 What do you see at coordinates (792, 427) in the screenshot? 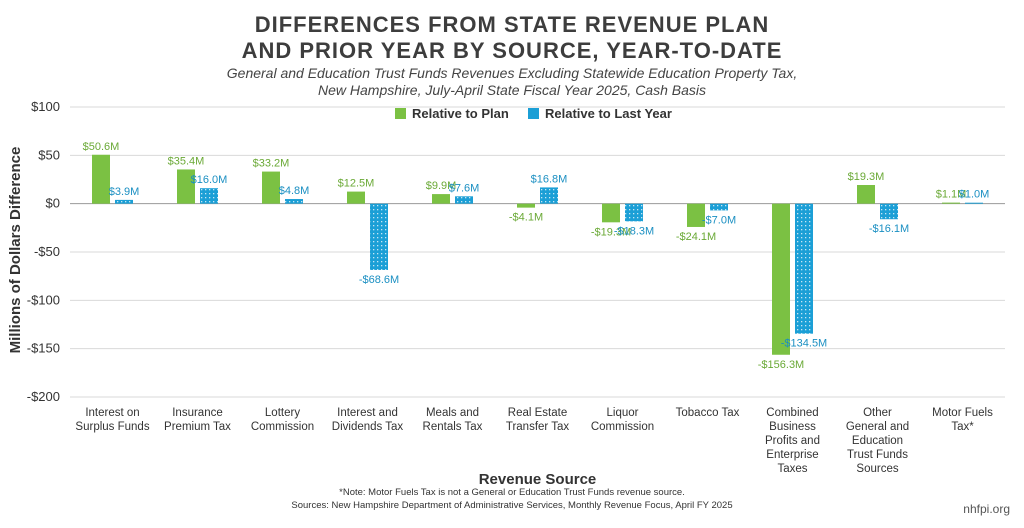
I see `x-tick-label: Business` at bounding box center [792, 427].